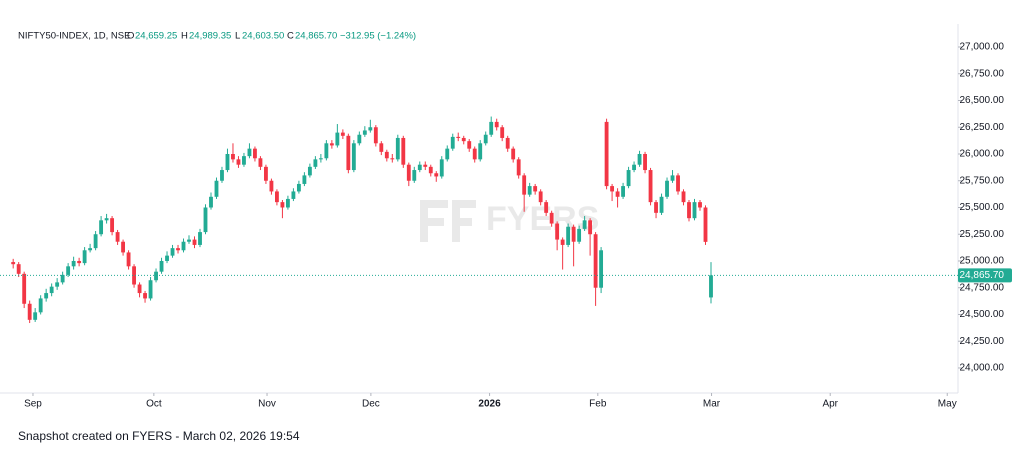  What do you see at coordinates (982, 275) in the screenshot?
I see `last-price-label: 24,865.70` at bounding box center [982, 275].